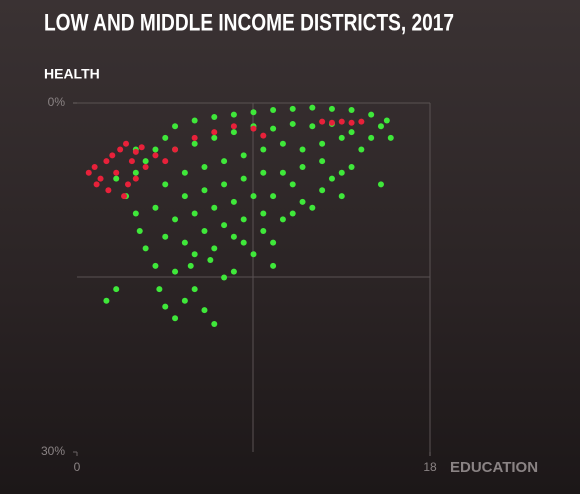 Image resolution: width=580 pixels, height=494 pixels. I want to click on y-tick-label: 30%, so click(53, 451).